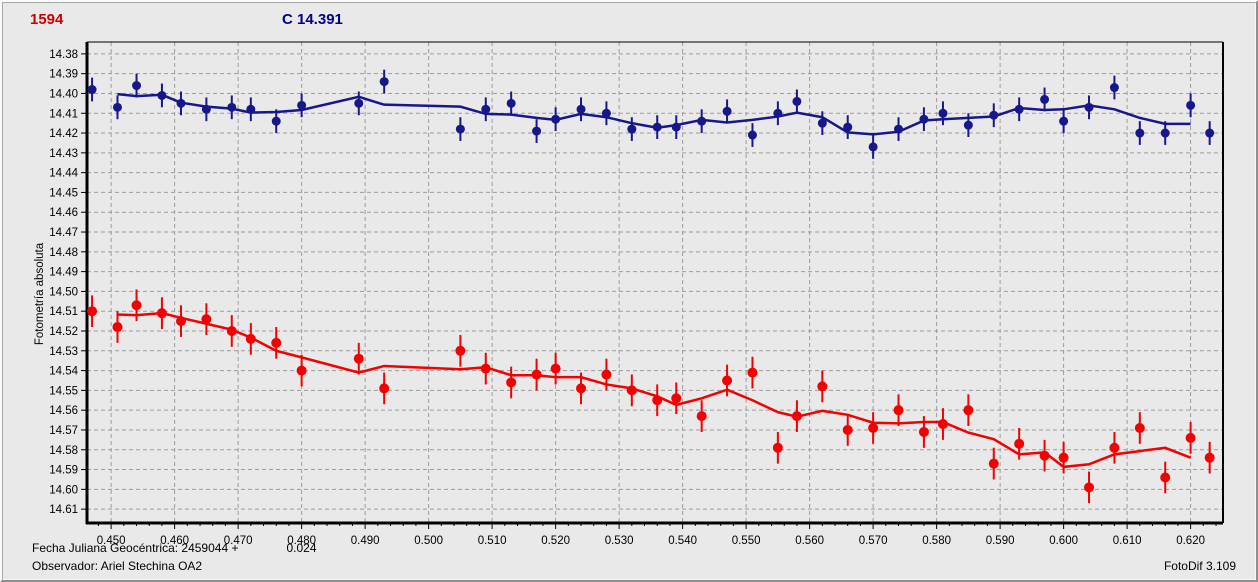 The width and height of the screenshot is (1258, 582). Describe the element at coordinates (492, 541) in the screenshot. I see `svg-text: 0.510` at that location.